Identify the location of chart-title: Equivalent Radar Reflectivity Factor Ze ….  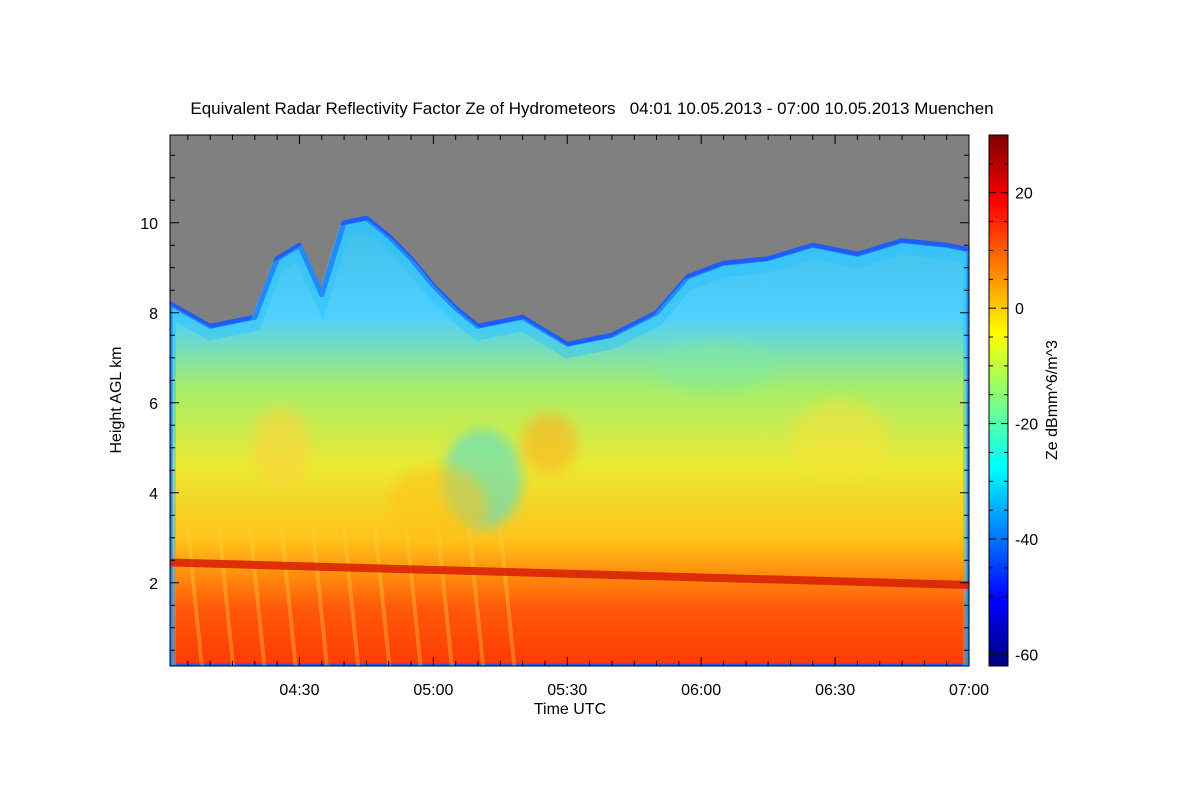
(591, 108).